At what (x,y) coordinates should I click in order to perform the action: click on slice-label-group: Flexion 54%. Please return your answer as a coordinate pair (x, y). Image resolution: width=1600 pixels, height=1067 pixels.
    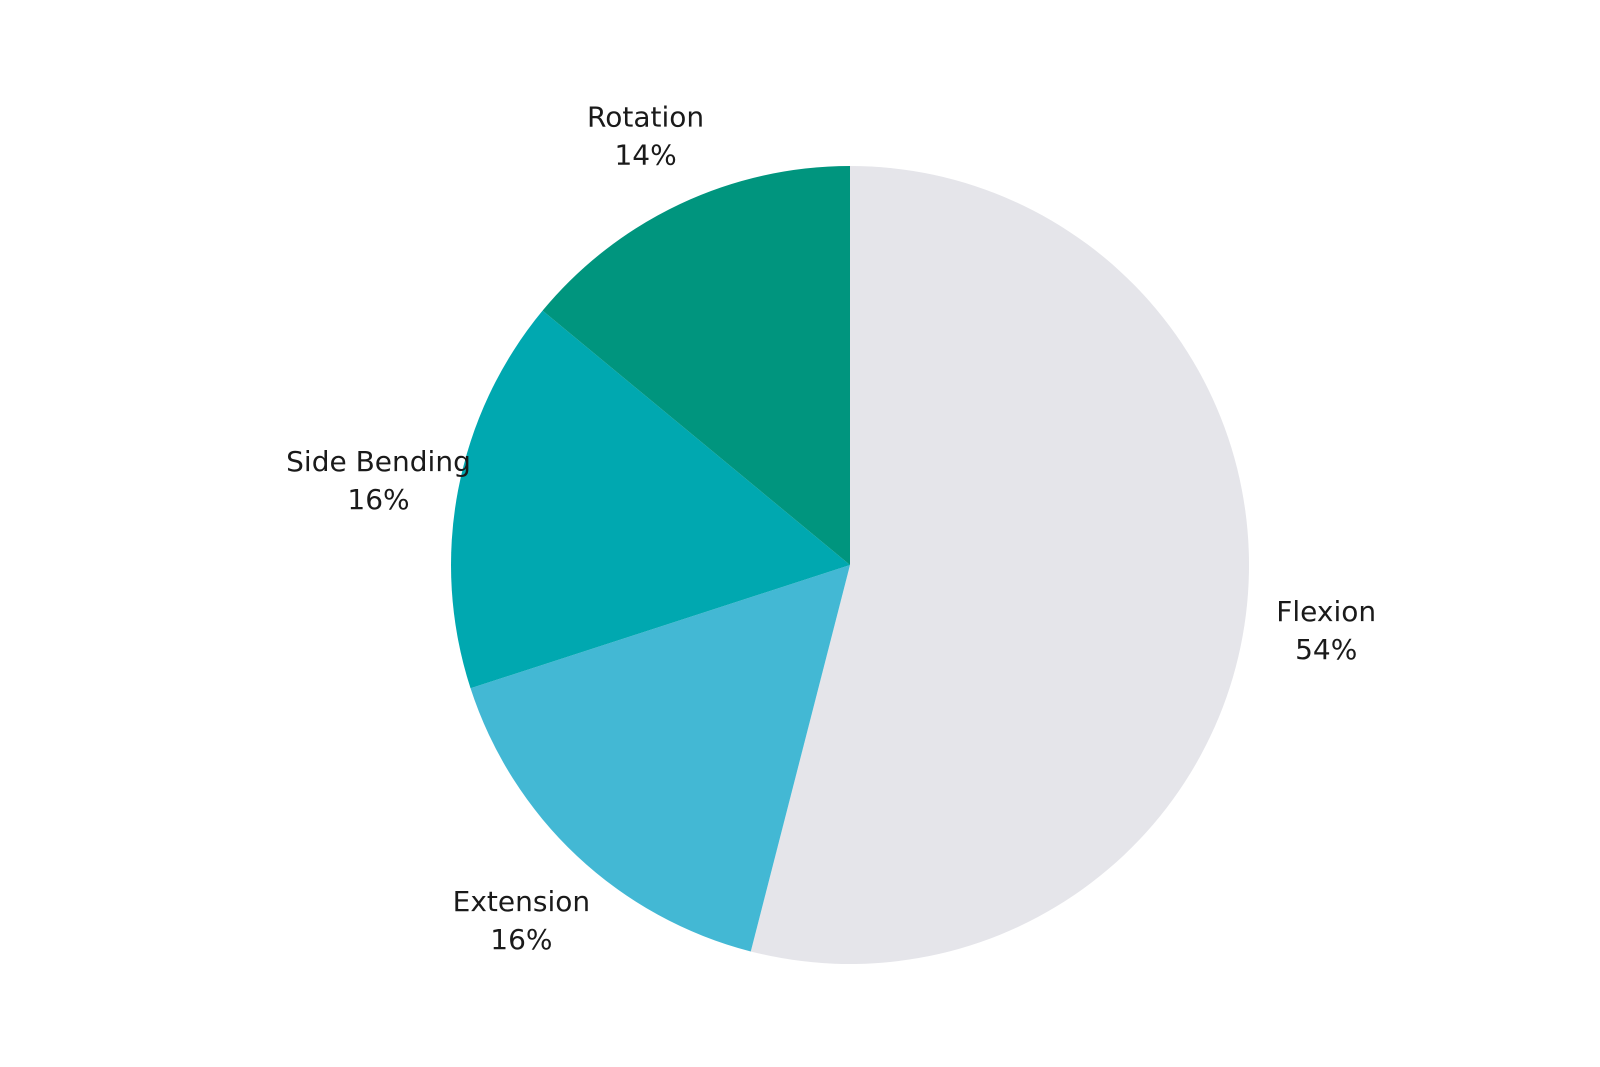
    Looking at the image, I should click on (1326, 630).